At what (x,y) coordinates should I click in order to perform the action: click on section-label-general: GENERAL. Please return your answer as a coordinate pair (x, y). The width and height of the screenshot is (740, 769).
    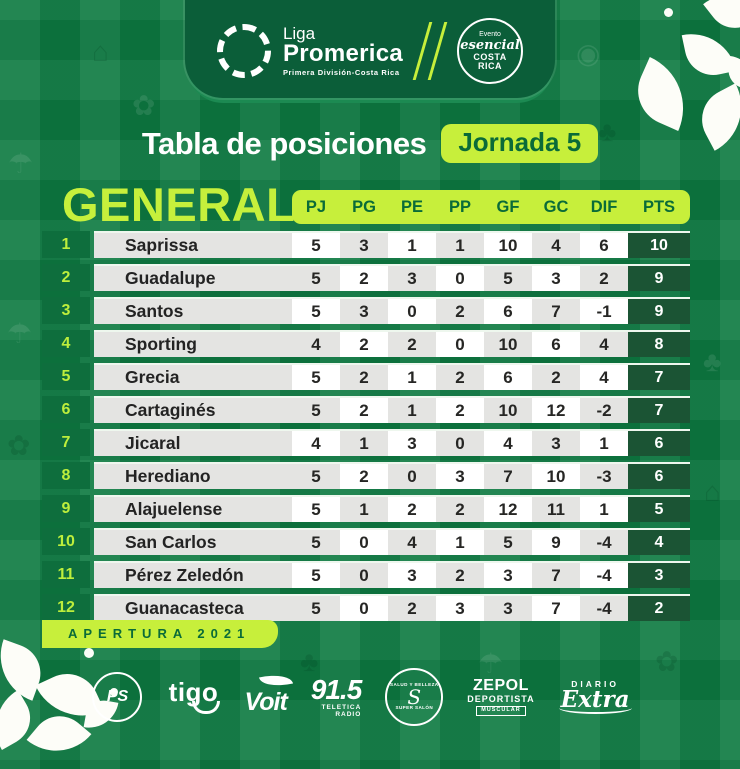
    Looking at the image, I should click on (179, 204).